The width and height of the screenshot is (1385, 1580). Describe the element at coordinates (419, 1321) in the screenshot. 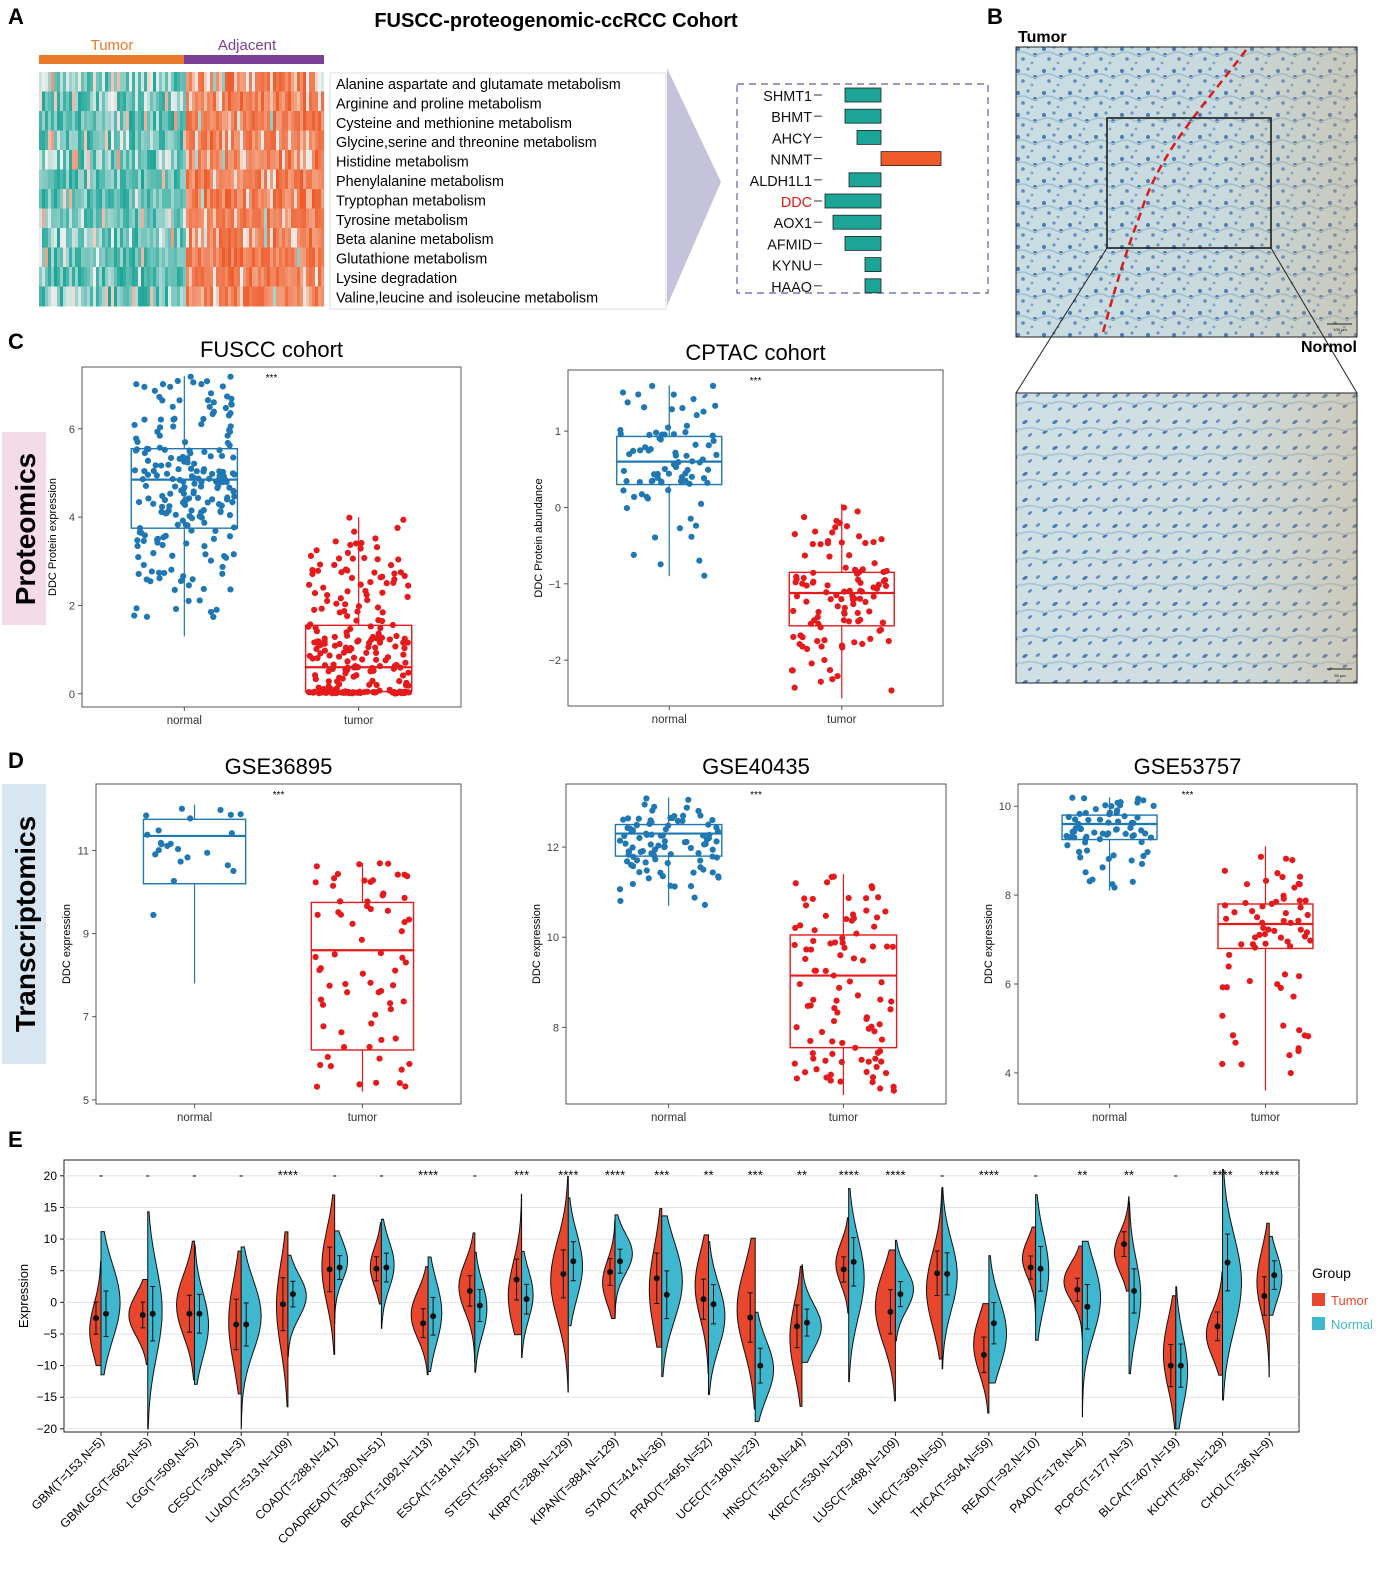

I see `violin-tumor-half` at that location.